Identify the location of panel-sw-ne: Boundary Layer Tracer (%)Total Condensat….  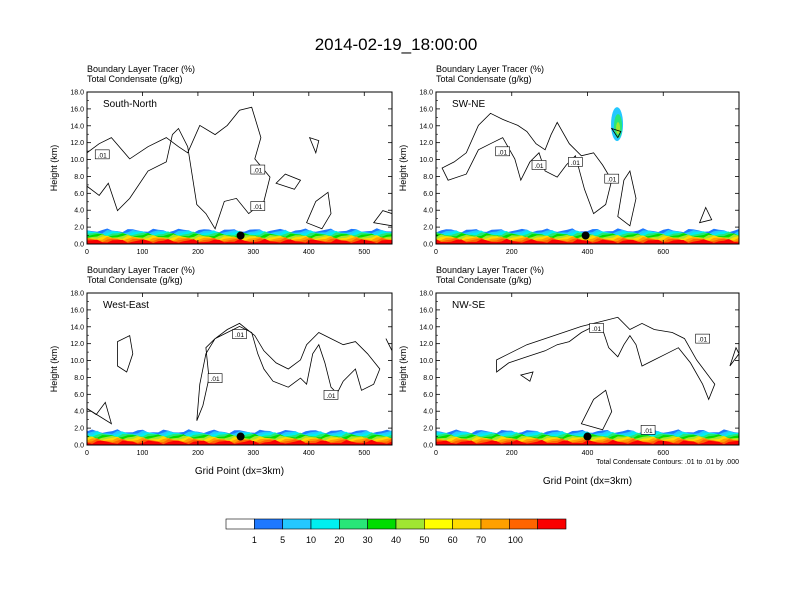
(569, 160).